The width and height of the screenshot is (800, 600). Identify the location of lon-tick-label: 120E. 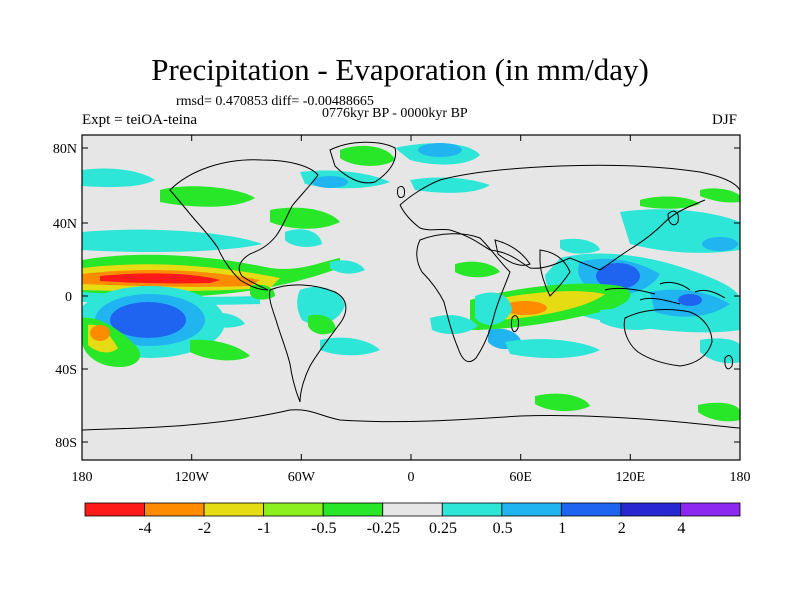
(631, 477).